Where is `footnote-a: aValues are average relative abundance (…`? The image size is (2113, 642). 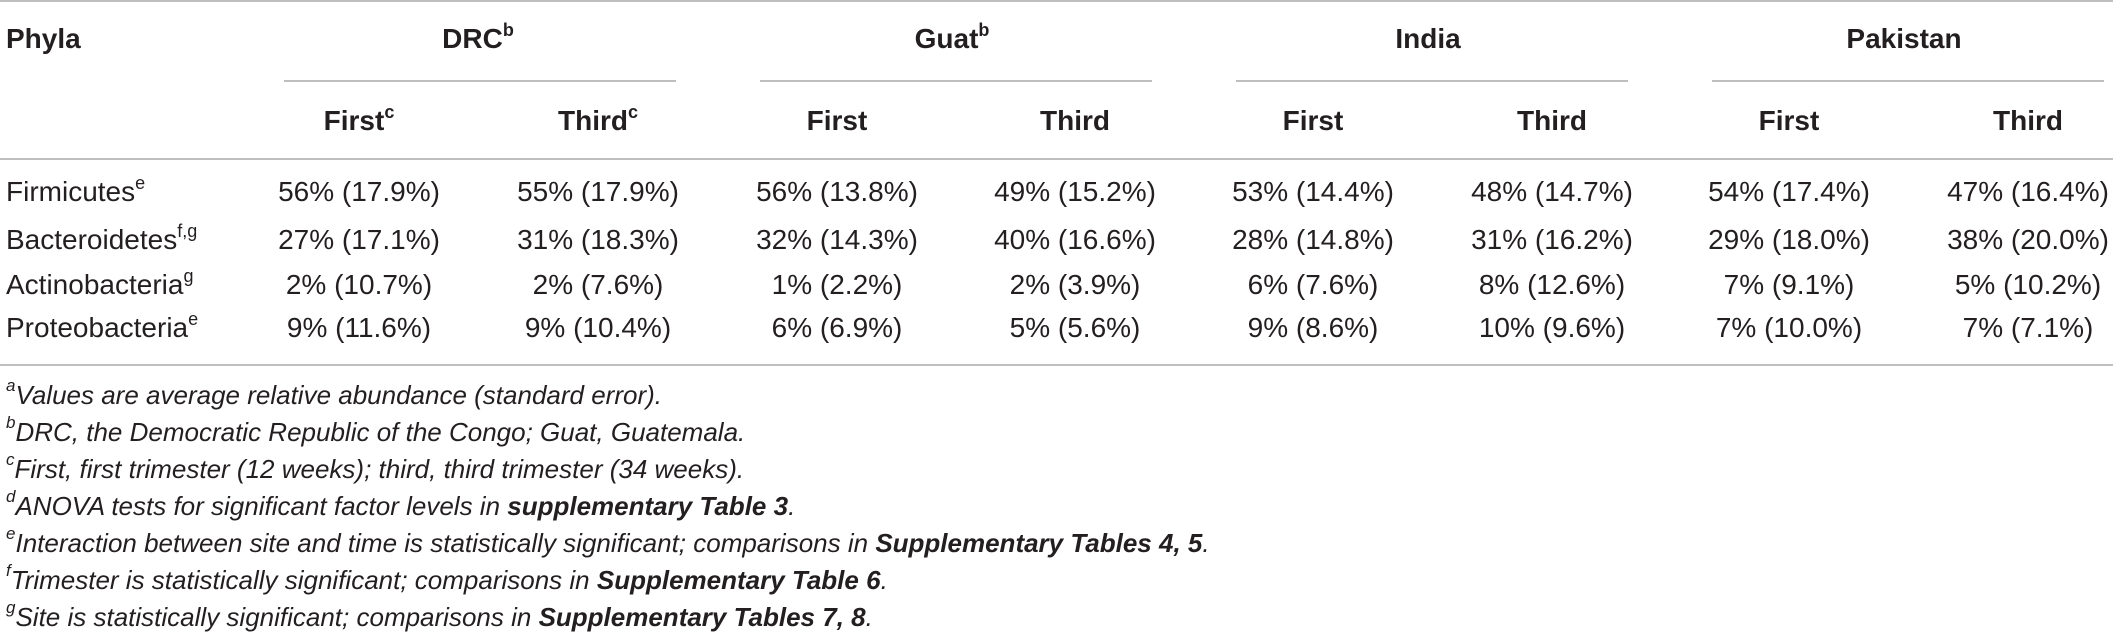 footnote-a: aValues are average relative abundance (… is located at coordinates (334, 393).